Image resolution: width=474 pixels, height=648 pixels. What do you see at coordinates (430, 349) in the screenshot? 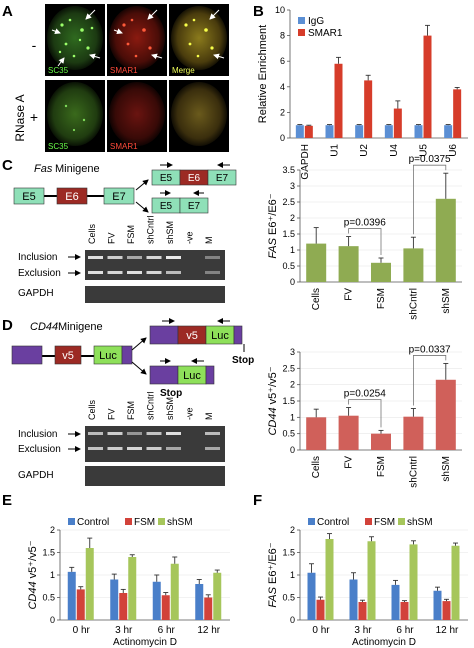
I see `cd44-ratio-chart-p-value: p=0.0337` at bounding box center [430, 349].